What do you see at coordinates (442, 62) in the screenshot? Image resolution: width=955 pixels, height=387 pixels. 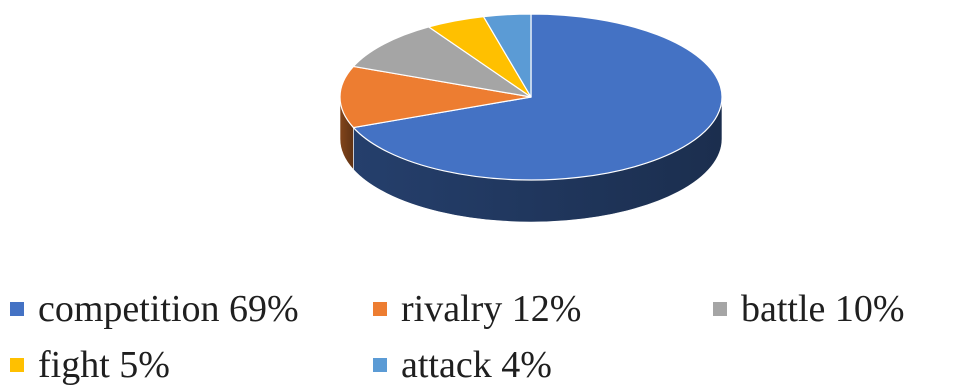 I see `pie-slice-battle` at bounding box center [442, 62].